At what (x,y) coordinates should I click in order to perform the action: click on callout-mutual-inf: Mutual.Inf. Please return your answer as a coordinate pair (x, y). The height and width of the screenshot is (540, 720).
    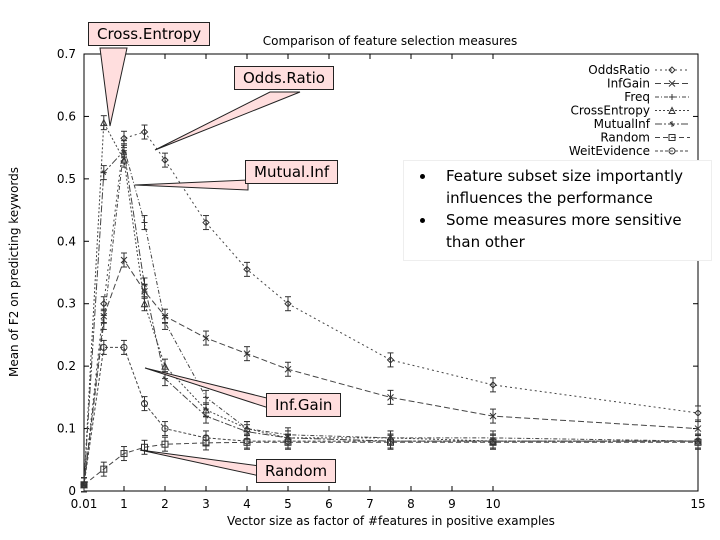
    Looking at the image, I should click on (292, 172).